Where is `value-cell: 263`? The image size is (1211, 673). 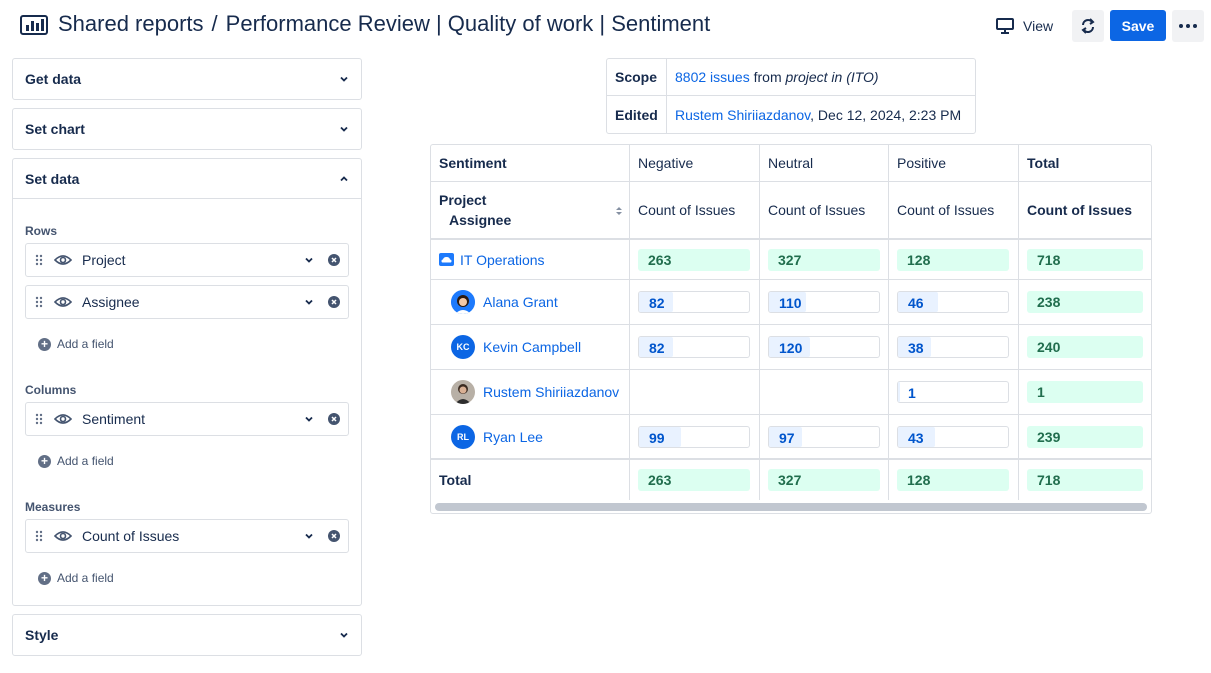 value-cell: 263 is located at coordinates (695, 480).